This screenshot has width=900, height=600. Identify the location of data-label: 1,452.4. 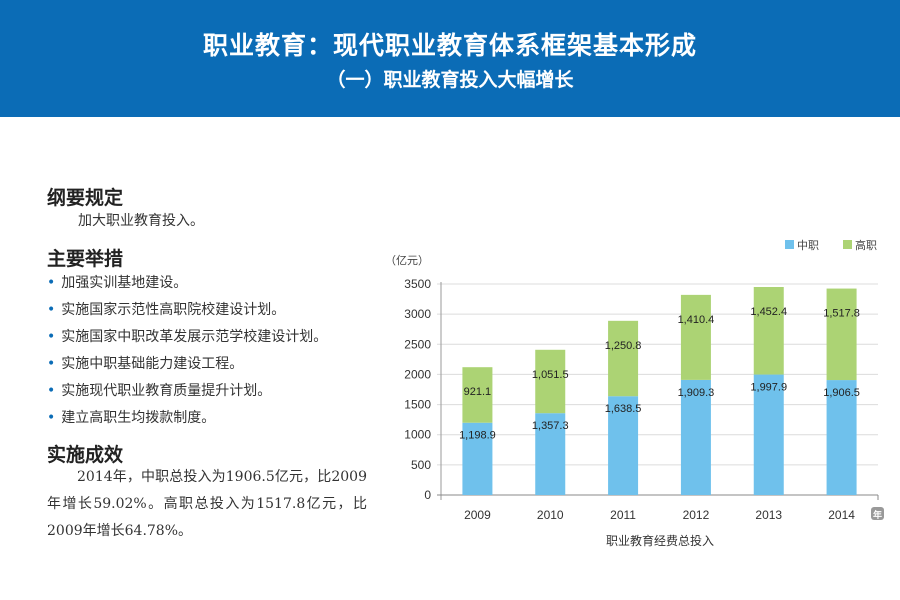
(768, 312).